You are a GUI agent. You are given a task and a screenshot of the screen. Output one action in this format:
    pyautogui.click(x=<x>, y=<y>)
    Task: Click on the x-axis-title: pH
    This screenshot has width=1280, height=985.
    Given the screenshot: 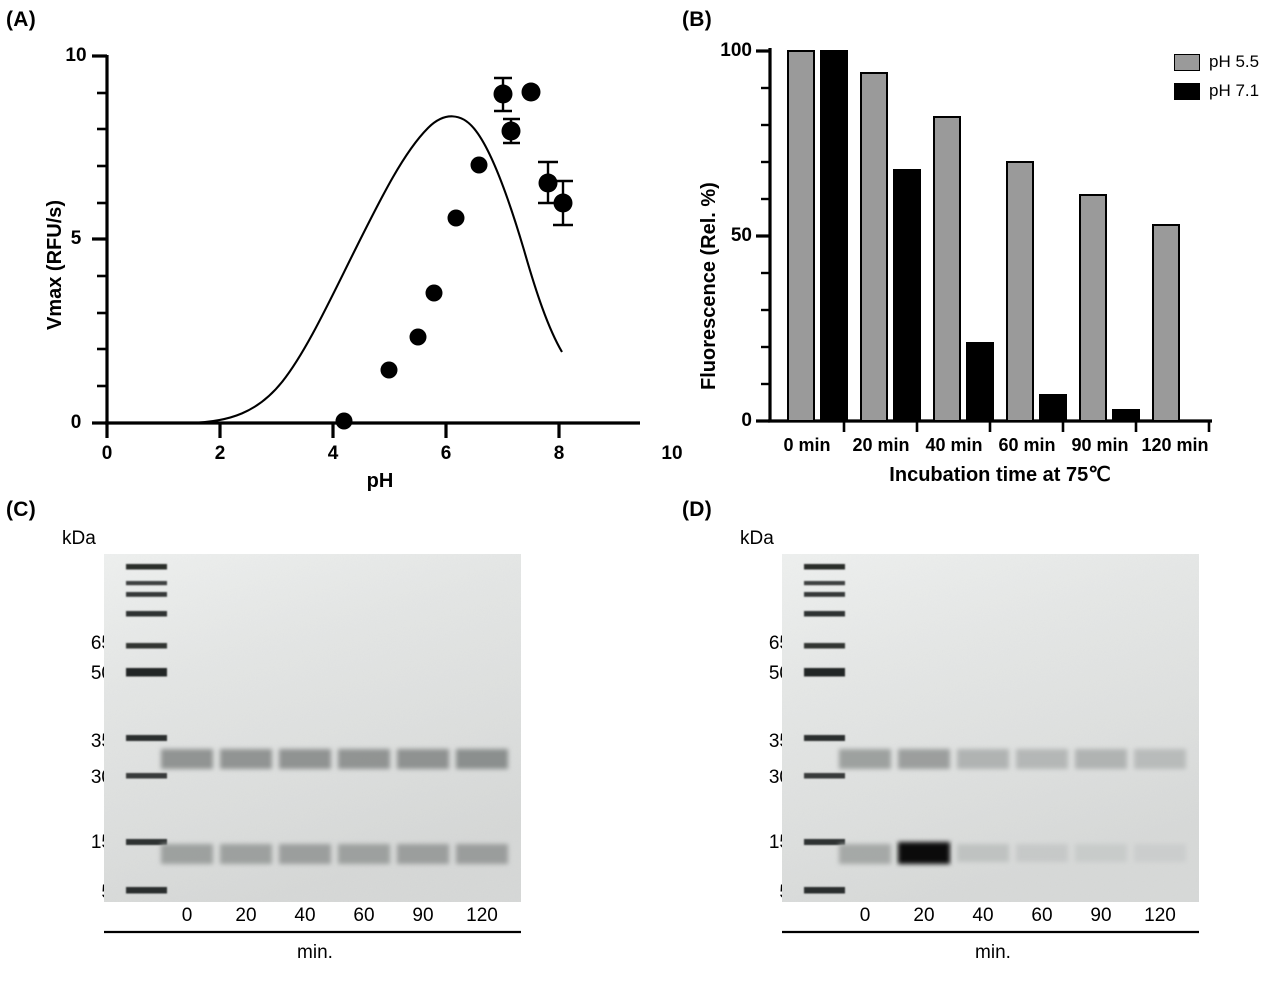 What is the action you would take?
    pyautogui.click(x=380, y=481)
    